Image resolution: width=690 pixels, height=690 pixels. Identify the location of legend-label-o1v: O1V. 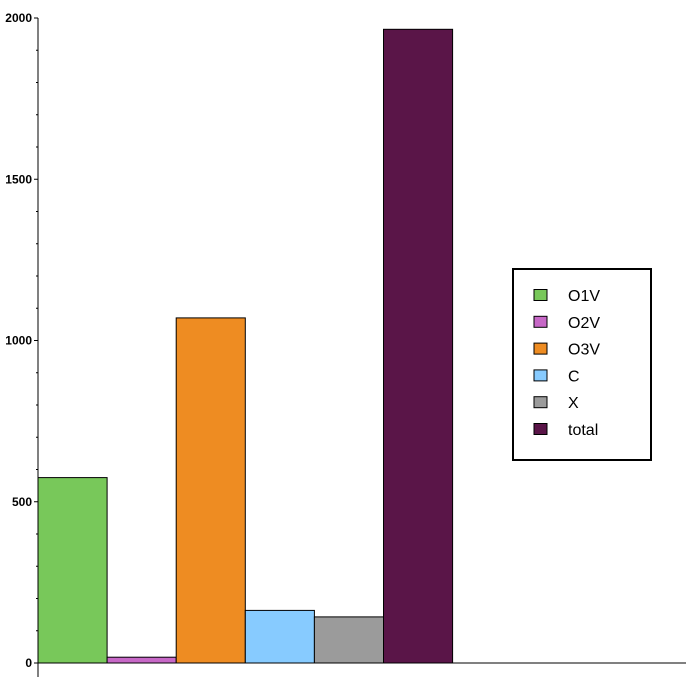
(584, 296).